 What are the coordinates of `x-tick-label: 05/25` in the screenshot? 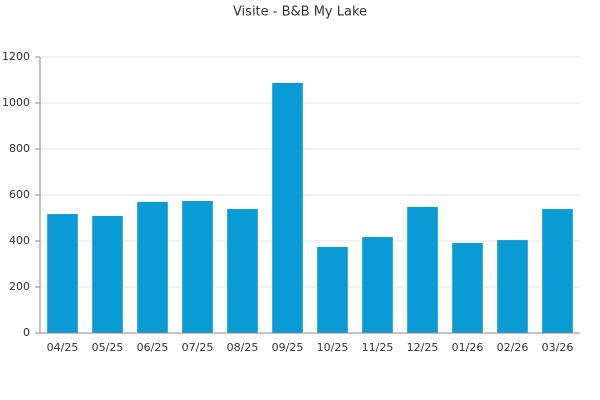 It's located at (108, 347).